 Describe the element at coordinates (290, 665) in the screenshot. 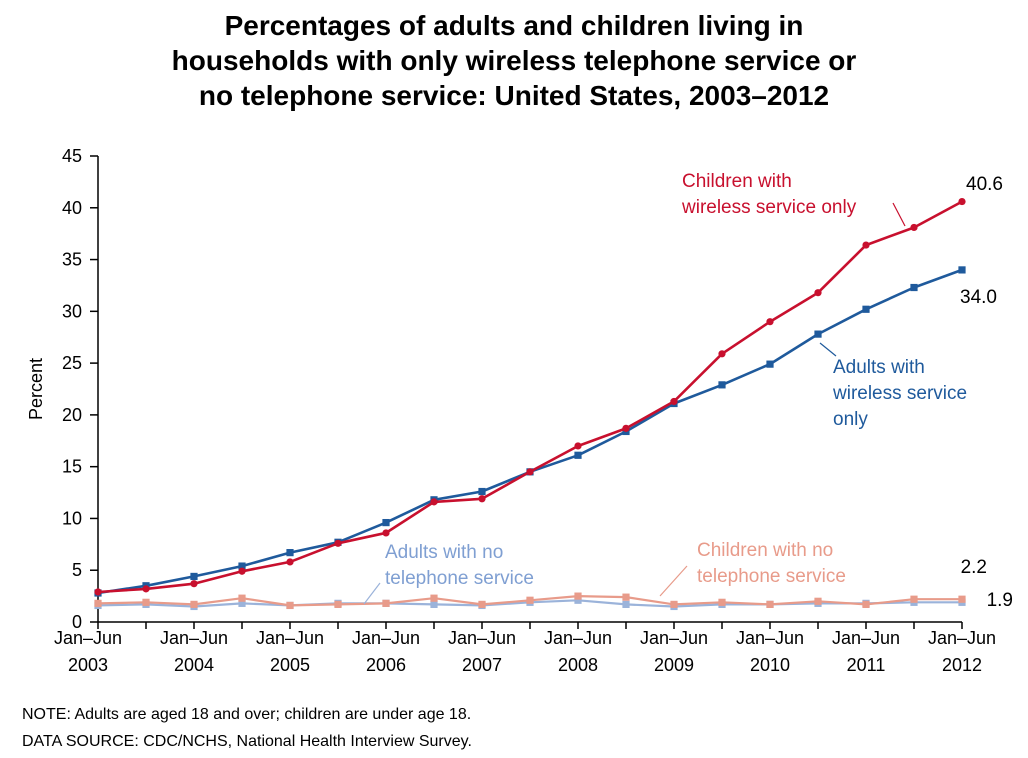

I see `x-tick-label: 2005` at that location.